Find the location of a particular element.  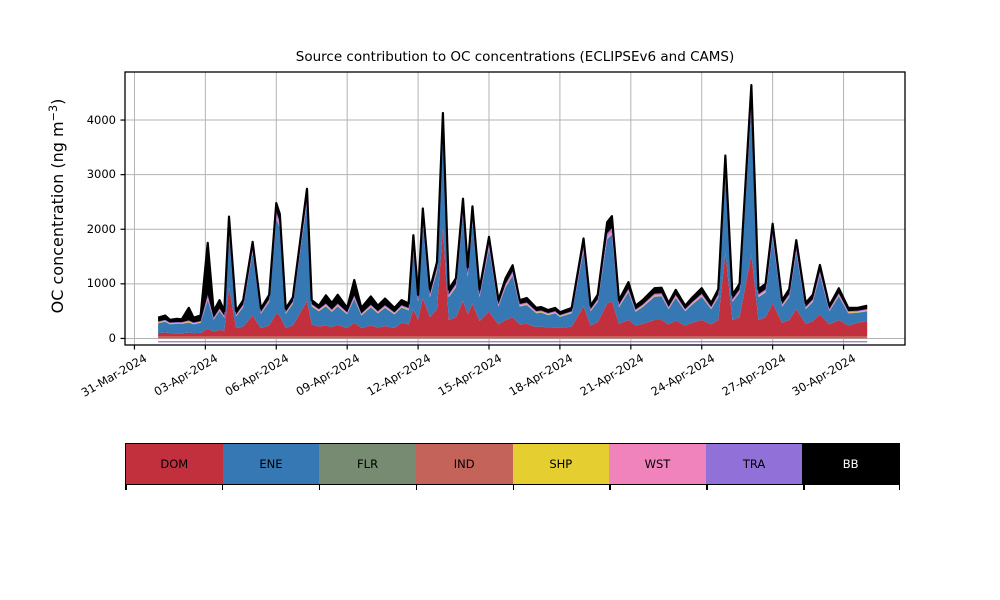

legend-label: TRA is located at coordinates (754, 464).